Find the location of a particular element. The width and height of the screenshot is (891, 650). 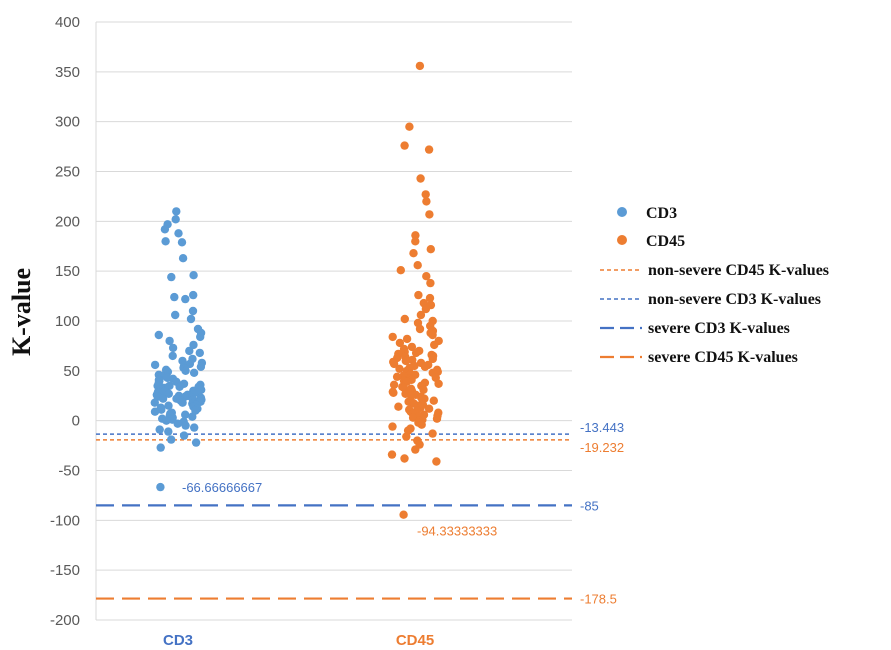

reference-line-label: -178.5 is located at coordinates (598, 599).